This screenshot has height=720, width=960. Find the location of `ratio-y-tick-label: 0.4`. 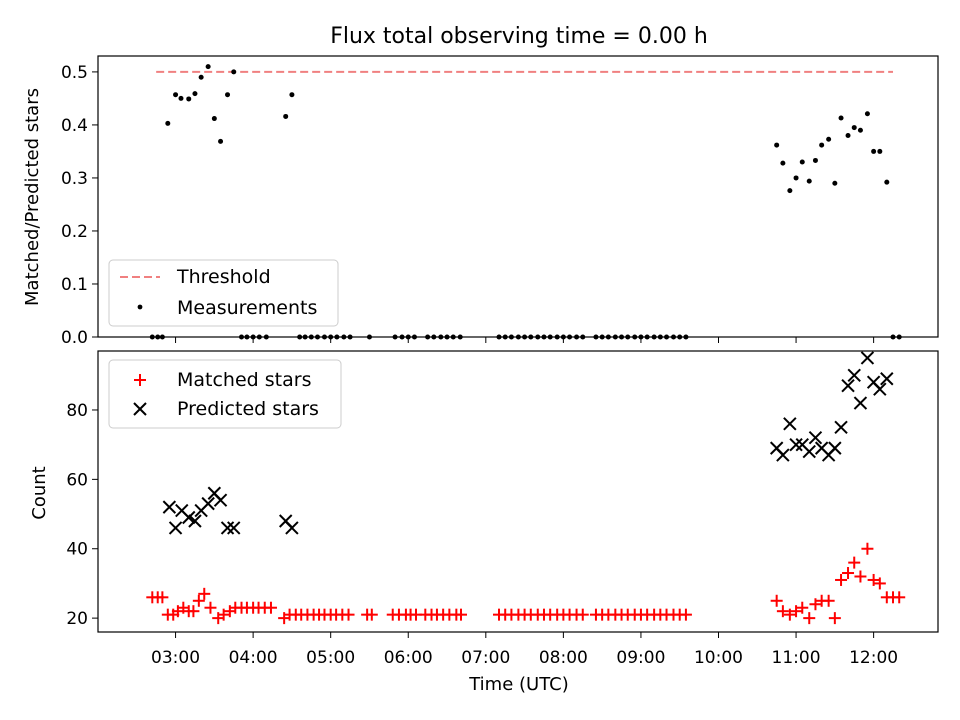

ratio-y-tick-label: 0.4 is located at coordinates (74, 126).